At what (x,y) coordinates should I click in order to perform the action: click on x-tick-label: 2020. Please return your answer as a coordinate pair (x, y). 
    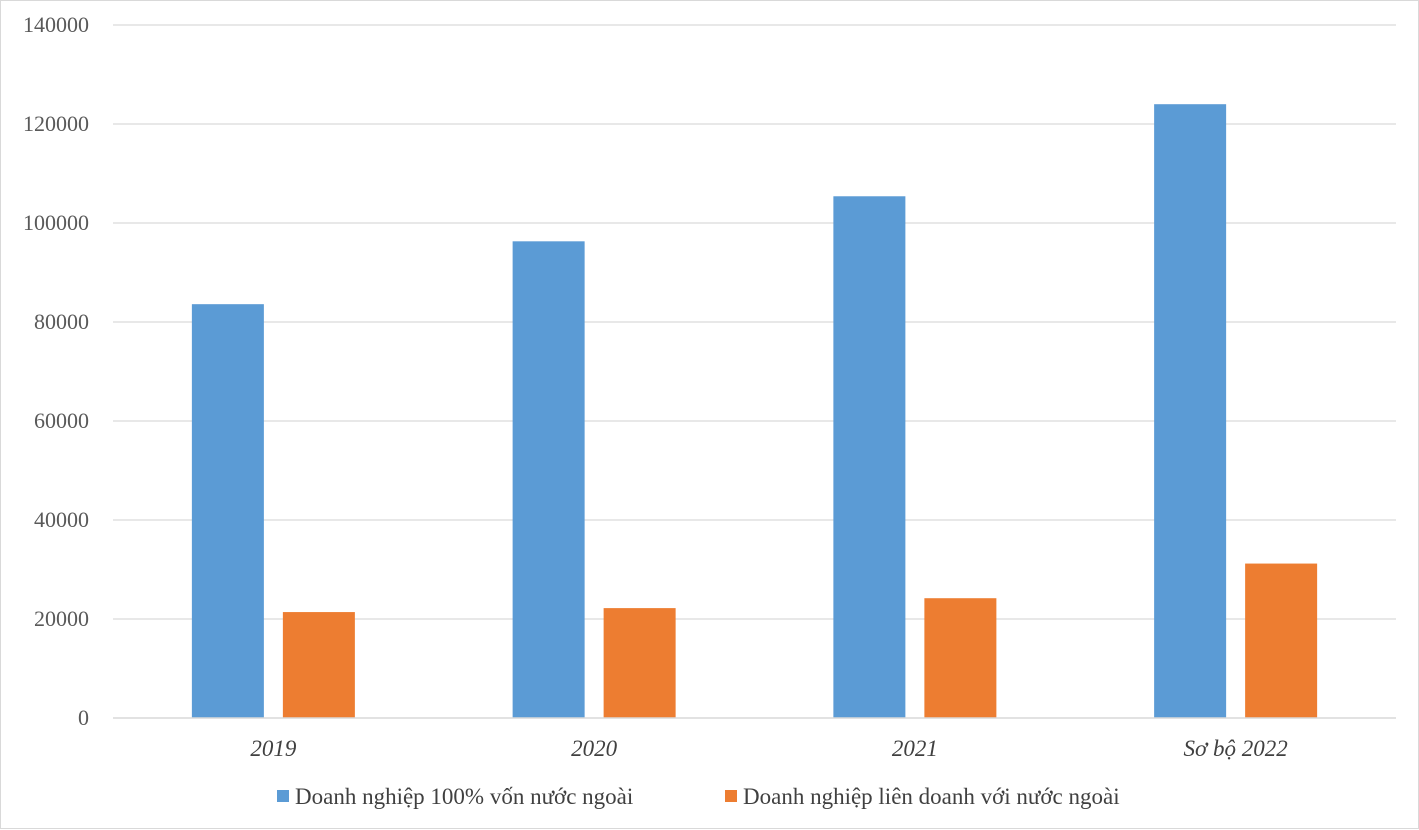
    Looking at the image, I should click on (594, 748).